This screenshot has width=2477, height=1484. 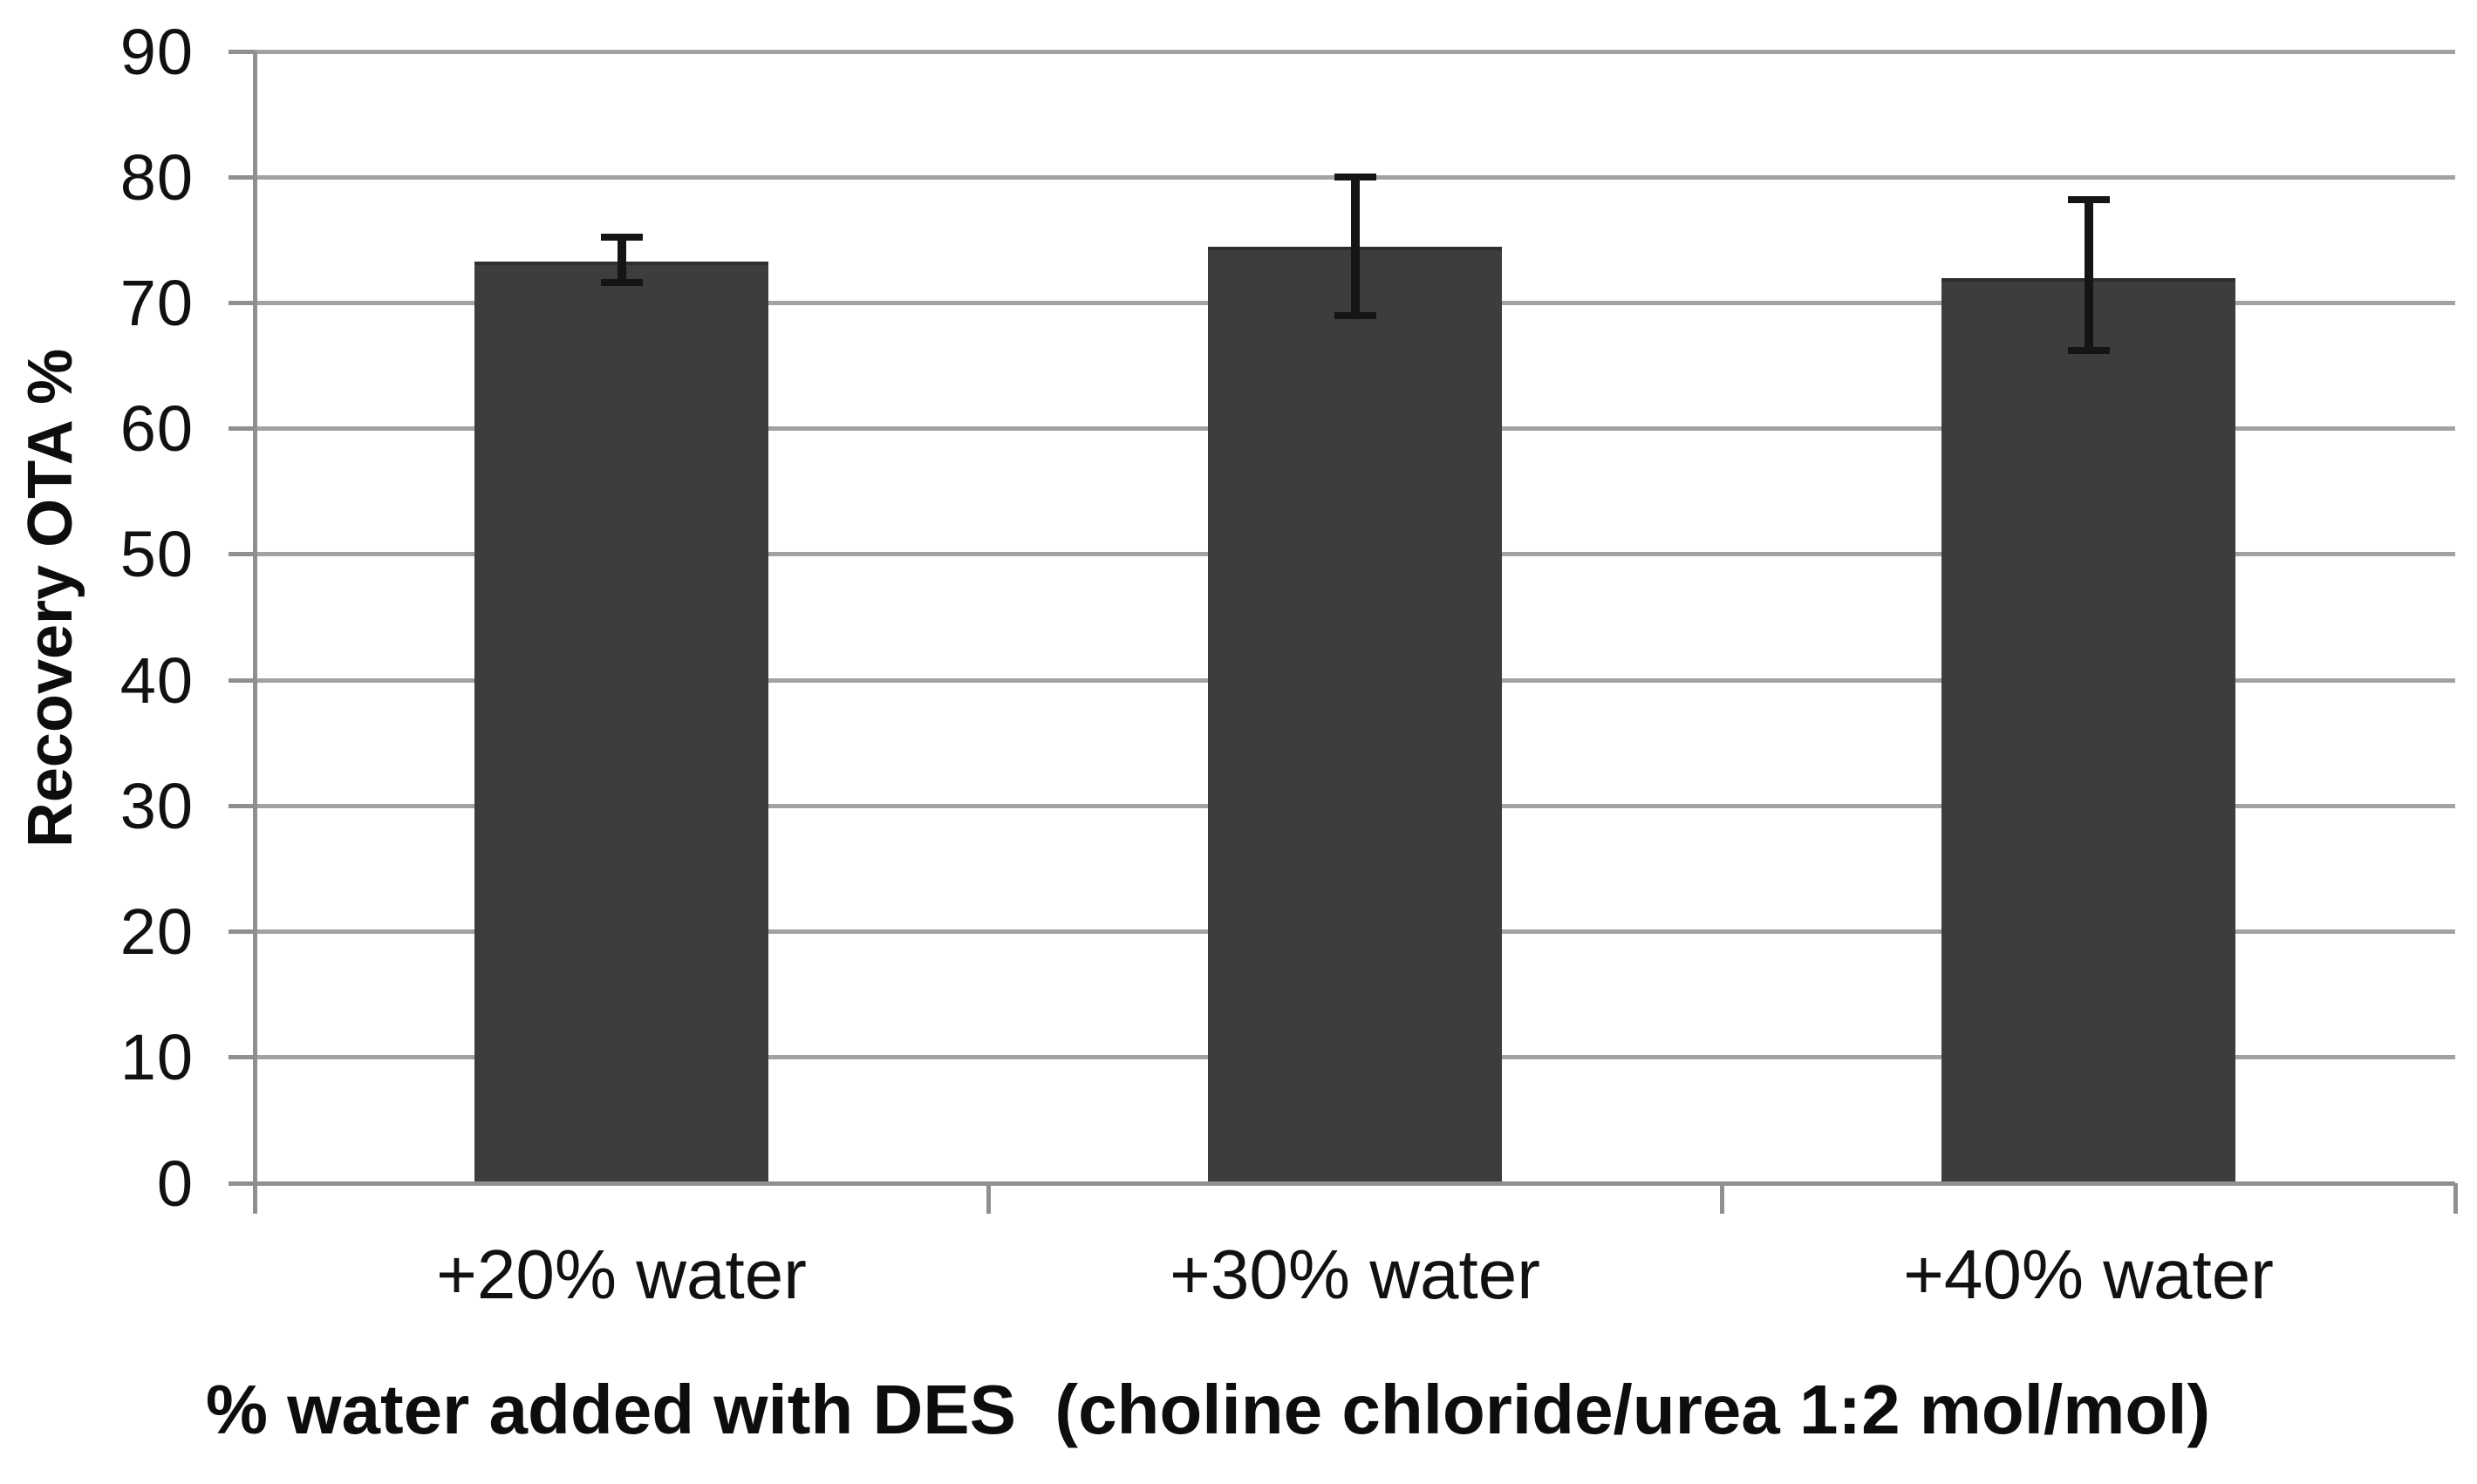 I want to click on x-category-label: +40% water, so click(x=2088, y=1274).